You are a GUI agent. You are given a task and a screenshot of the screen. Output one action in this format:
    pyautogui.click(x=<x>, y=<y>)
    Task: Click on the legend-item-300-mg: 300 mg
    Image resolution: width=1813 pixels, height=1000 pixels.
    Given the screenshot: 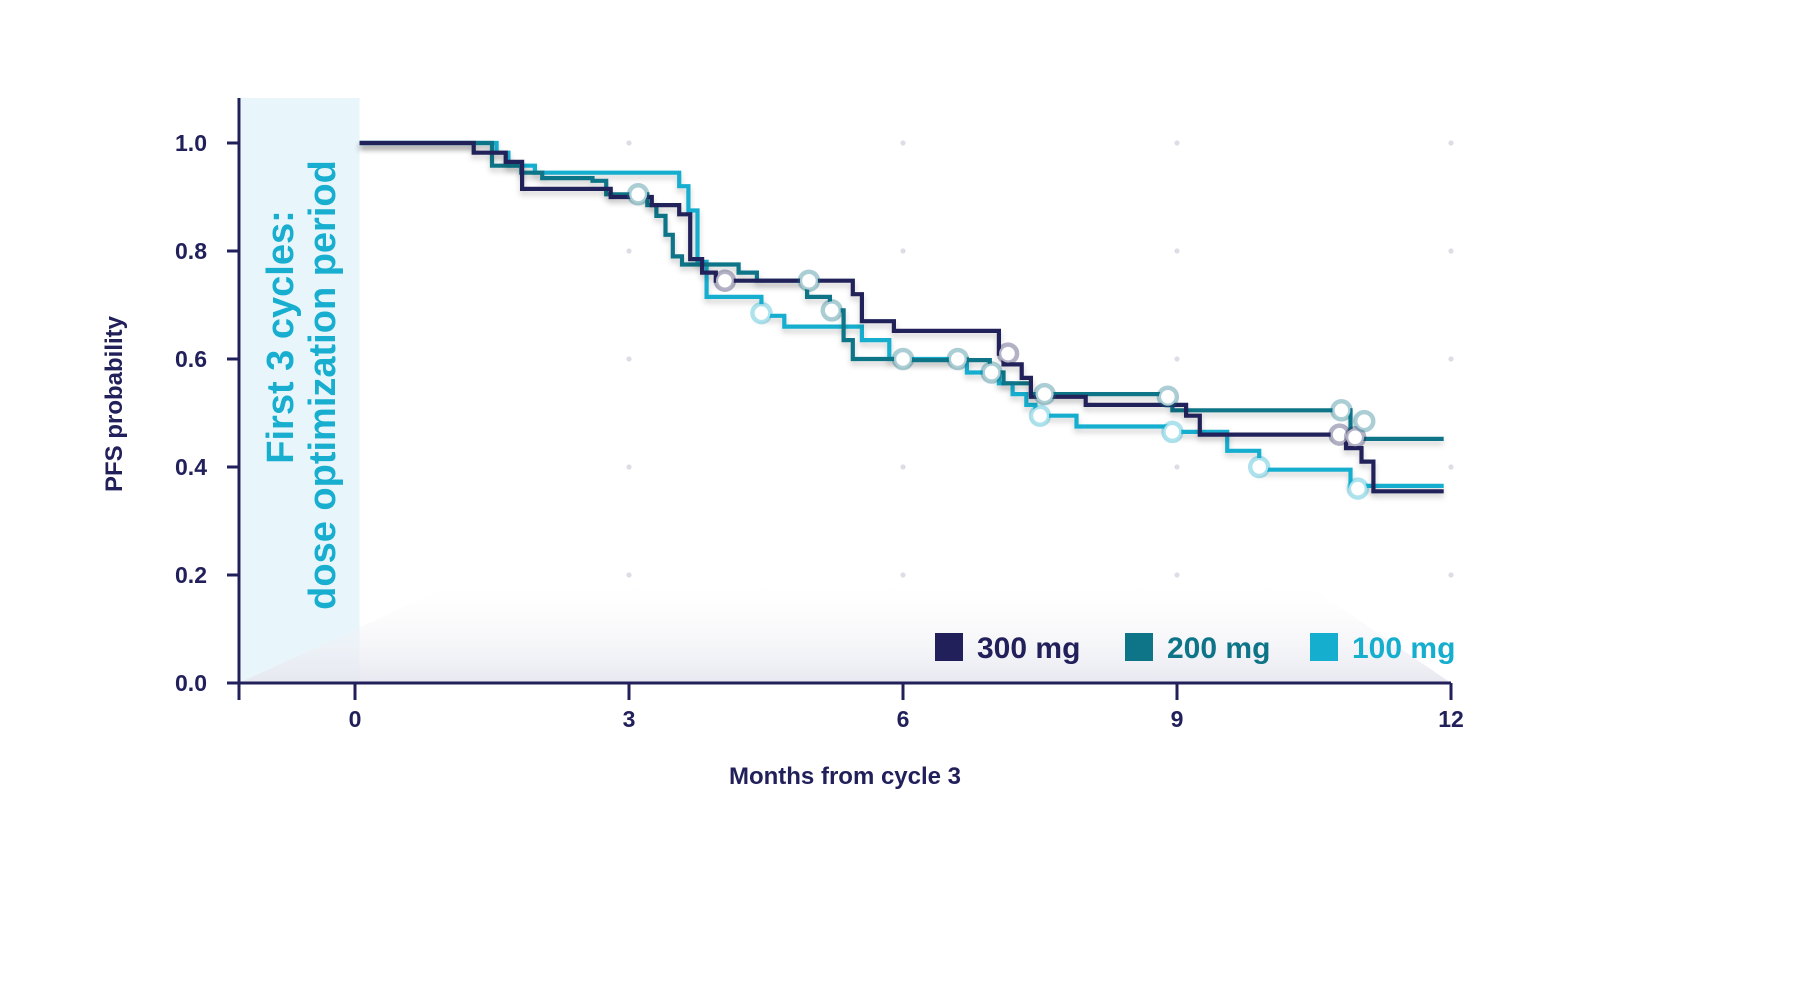 What is the action you would take?
    pyautogui.click(x=1007, y=648)
    